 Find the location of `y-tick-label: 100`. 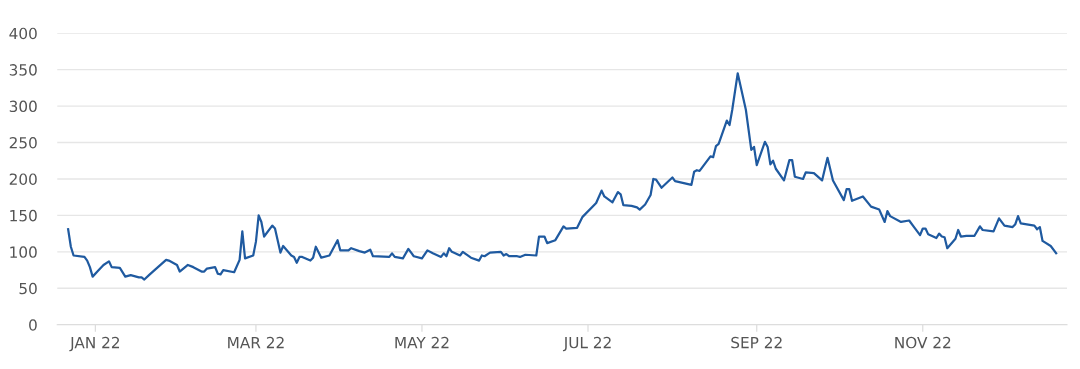

y-tick-label: 100 is located at coordinates (23, 252).